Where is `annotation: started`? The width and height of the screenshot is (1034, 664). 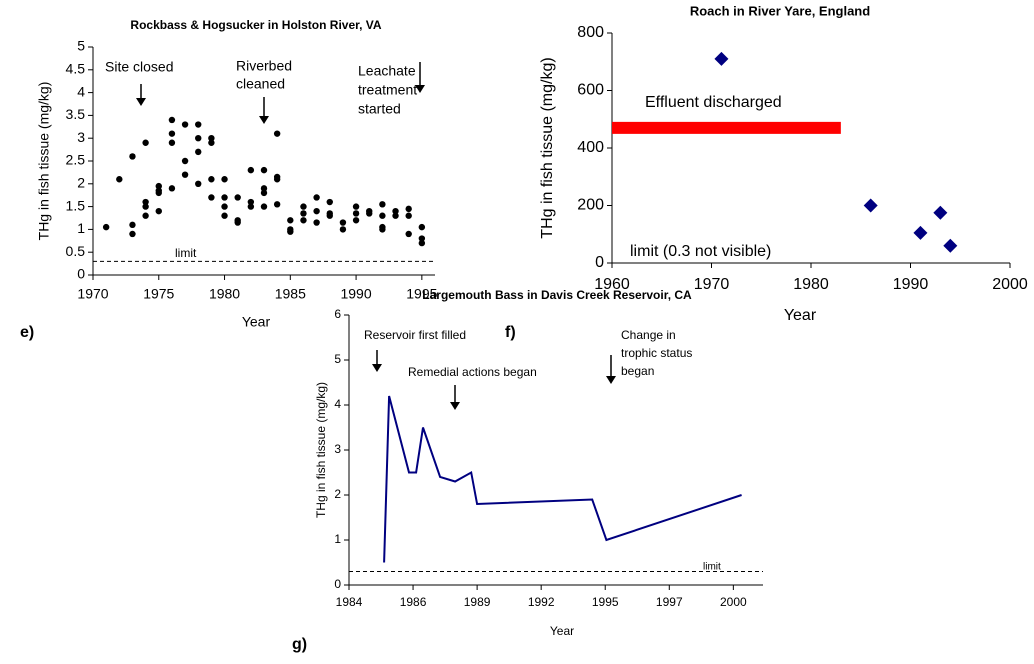
annotation: started is located at coordinates (379, 109).